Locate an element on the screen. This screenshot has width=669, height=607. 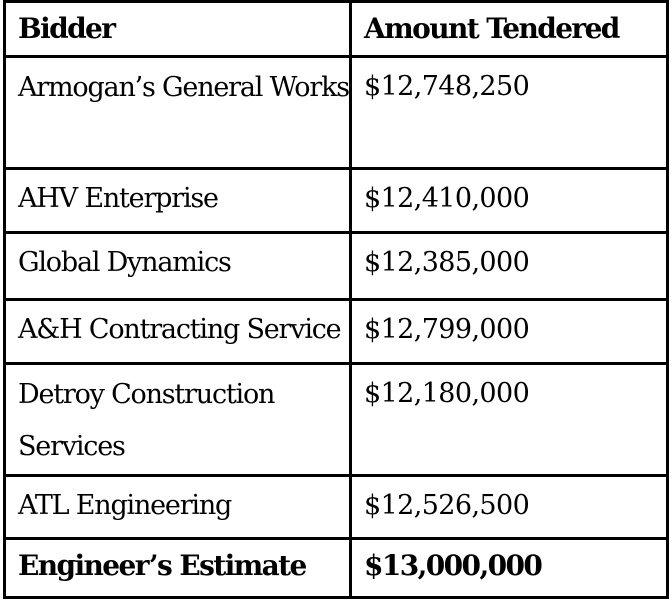
amount-cell: $12,180,000 is located at coordinates (509, 419).